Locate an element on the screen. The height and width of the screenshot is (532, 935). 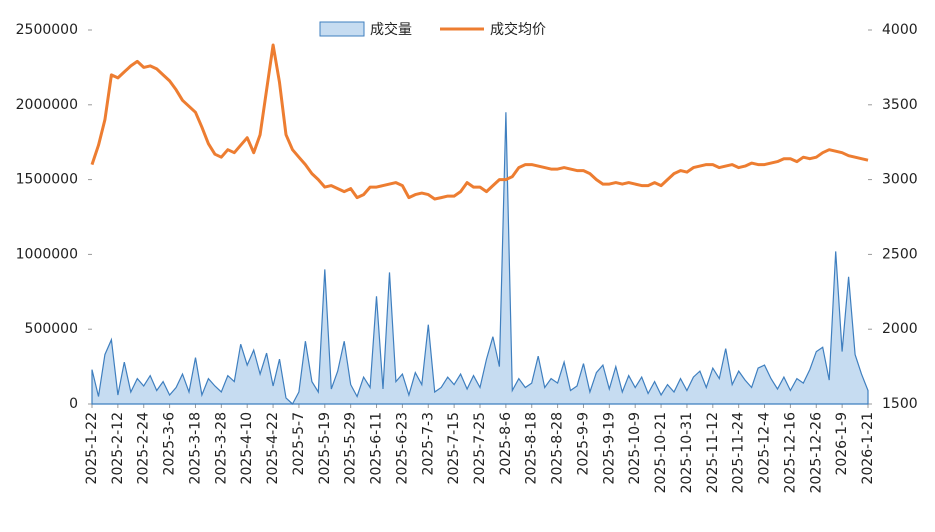
y-tick-label: 2500000 is located at coordinates (47, 30).